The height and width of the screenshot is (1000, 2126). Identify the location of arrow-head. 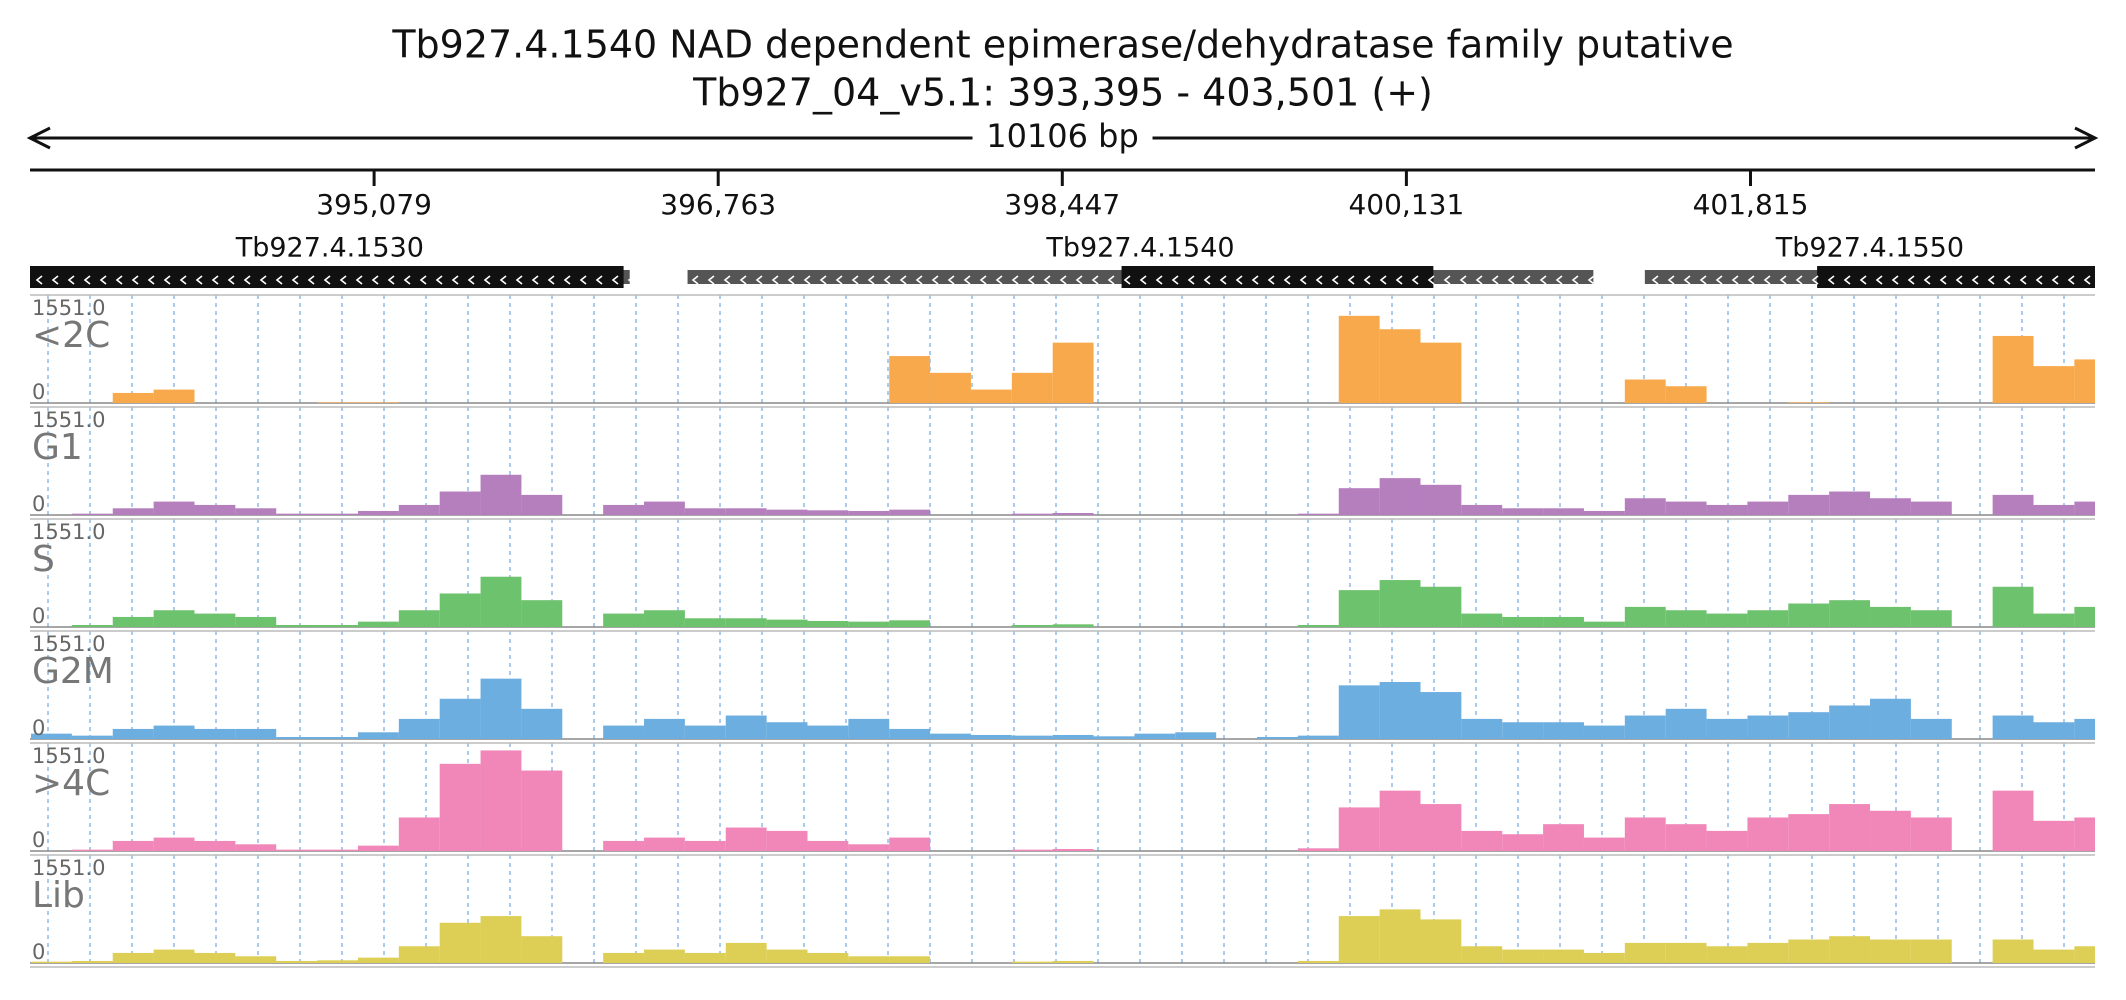
(38, 138).